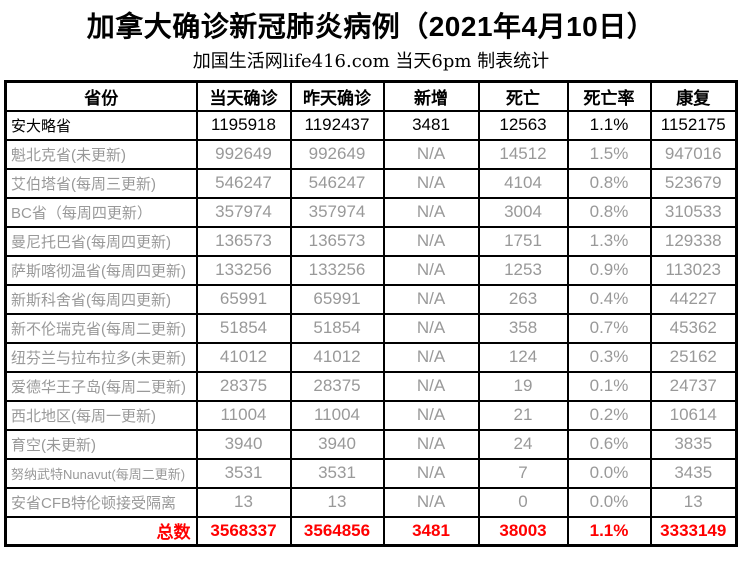  What do you see at coordinates (523, 125) in the screenshot?
I see `cell-deaths: 12563` at bounding box center [523, 125].